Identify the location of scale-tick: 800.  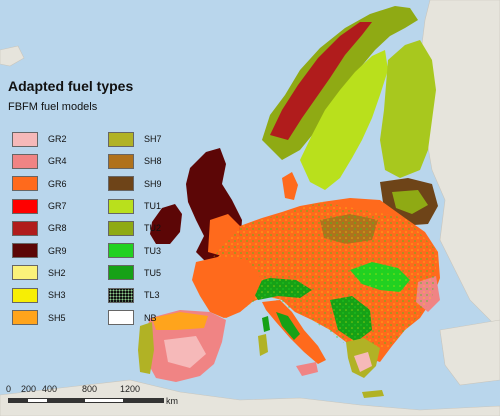
(90, 389).